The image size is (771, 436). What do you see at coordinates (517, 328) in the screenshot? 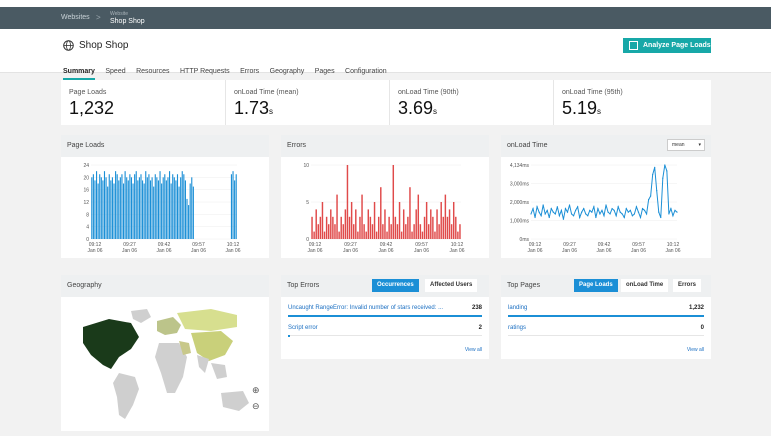
I see `page-name: ratings` at bounding box center [517, 328].